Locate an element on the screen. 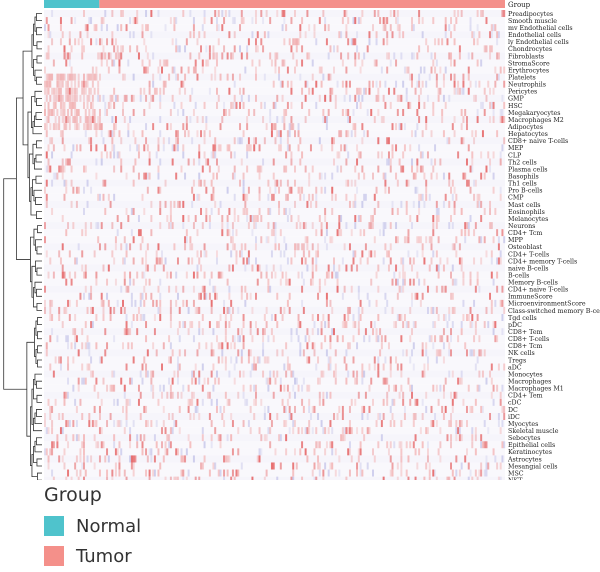 Image resolution: width=600 pixels, height=572 pixels. row-label: CLP is located at coordinates (515, 155).